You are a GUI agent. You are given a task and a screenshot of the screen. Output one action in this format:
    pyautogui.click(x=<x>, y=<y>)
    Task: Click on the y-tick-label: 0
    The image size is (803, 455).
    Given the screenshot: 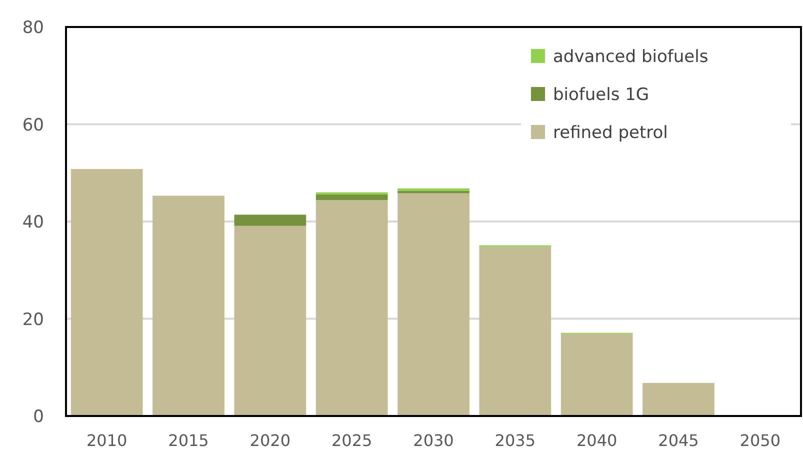 What is the action you would take?
    pyautogui.click(x=38, y=417)
    